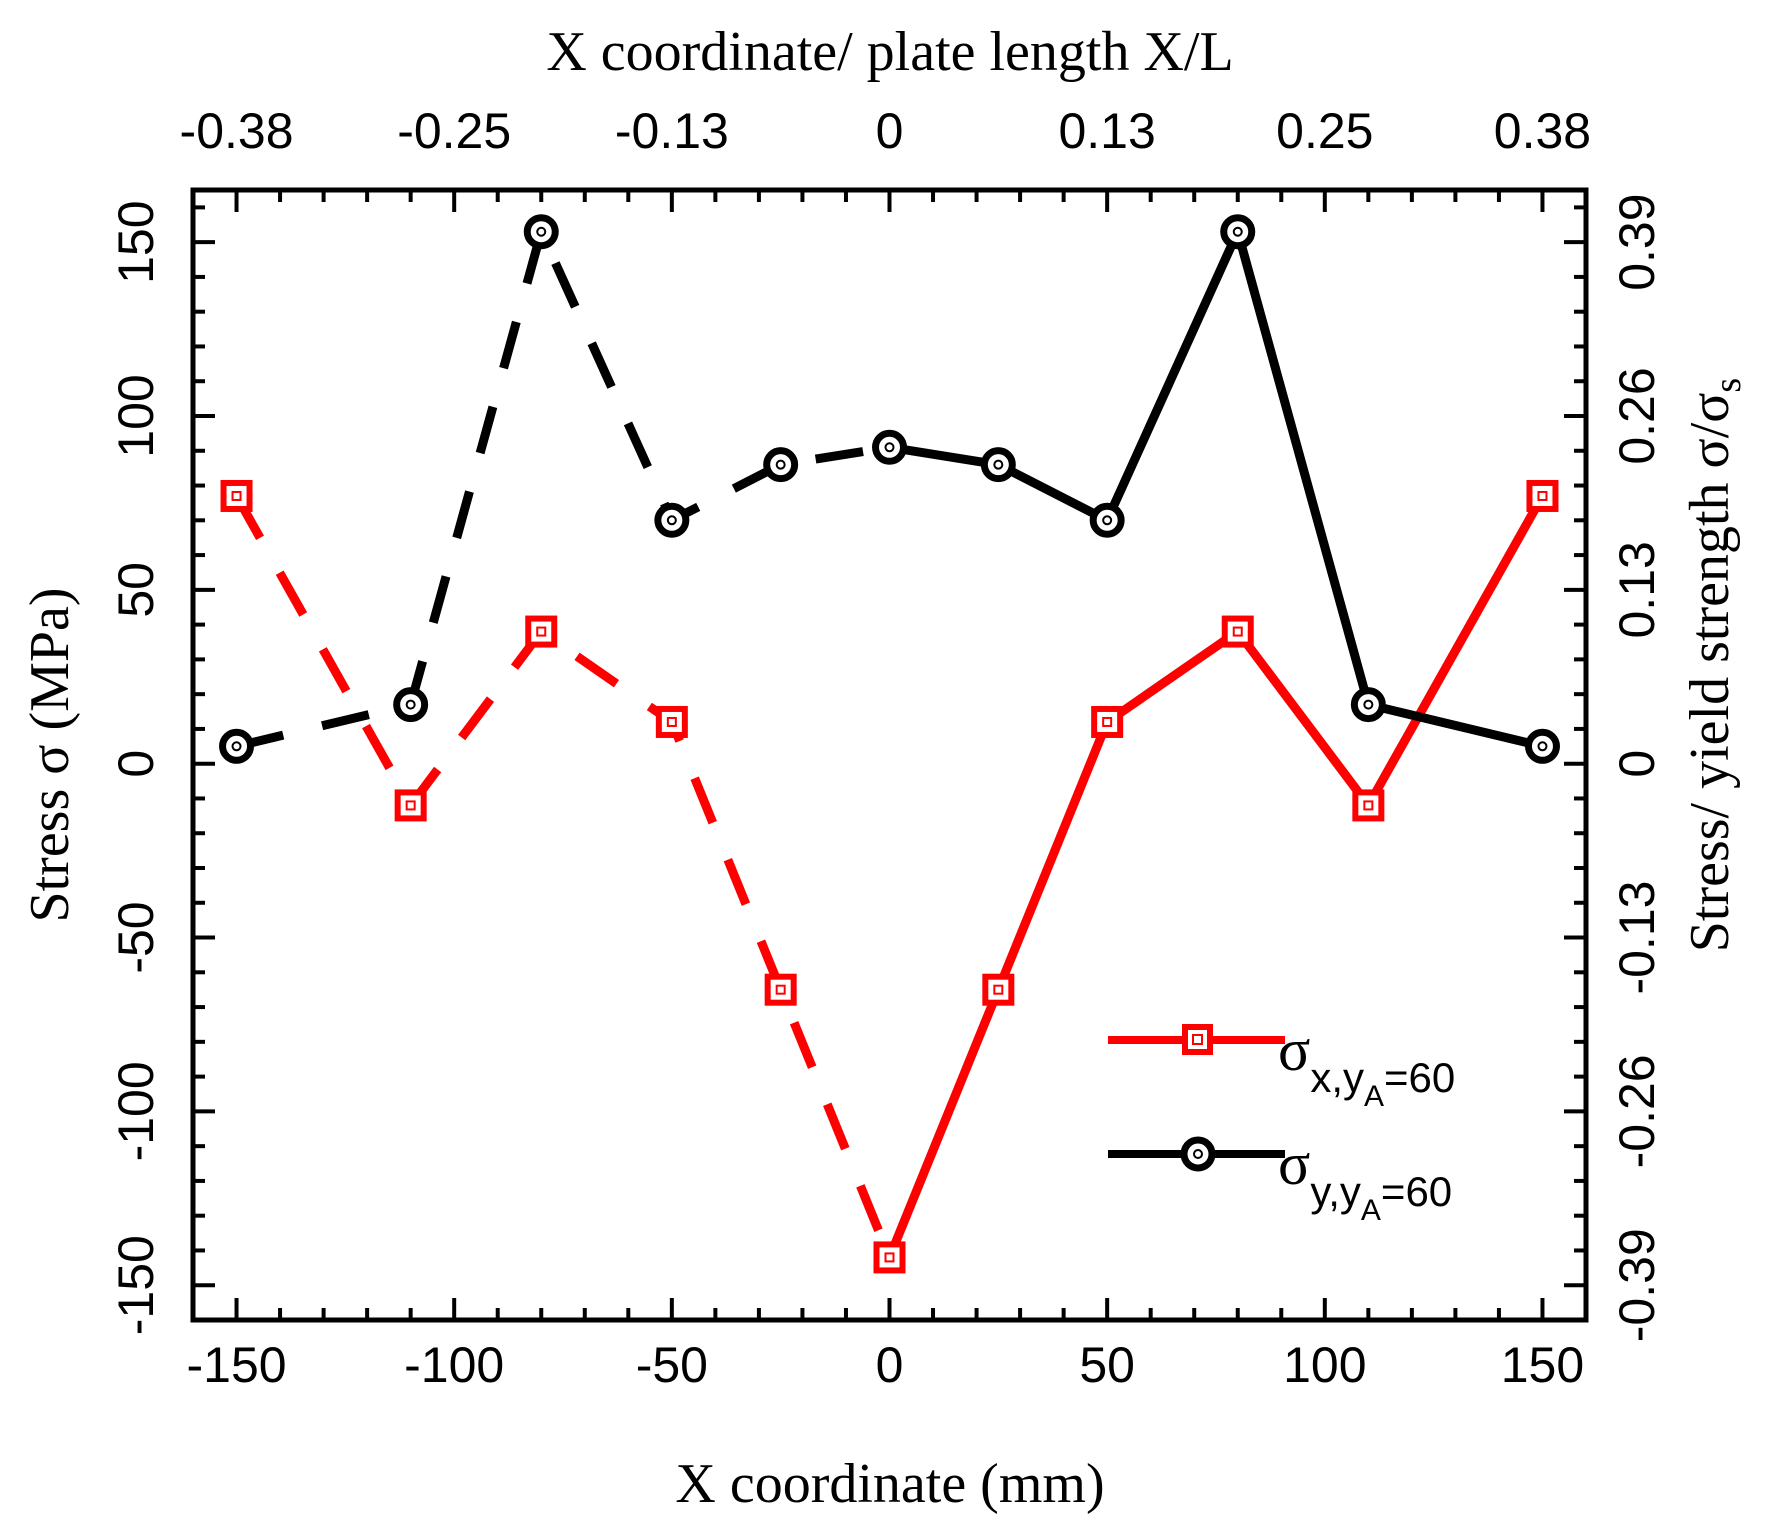  I want to click on legend: σx,yA=60 σy,yA=60, so click(1281, 1122).